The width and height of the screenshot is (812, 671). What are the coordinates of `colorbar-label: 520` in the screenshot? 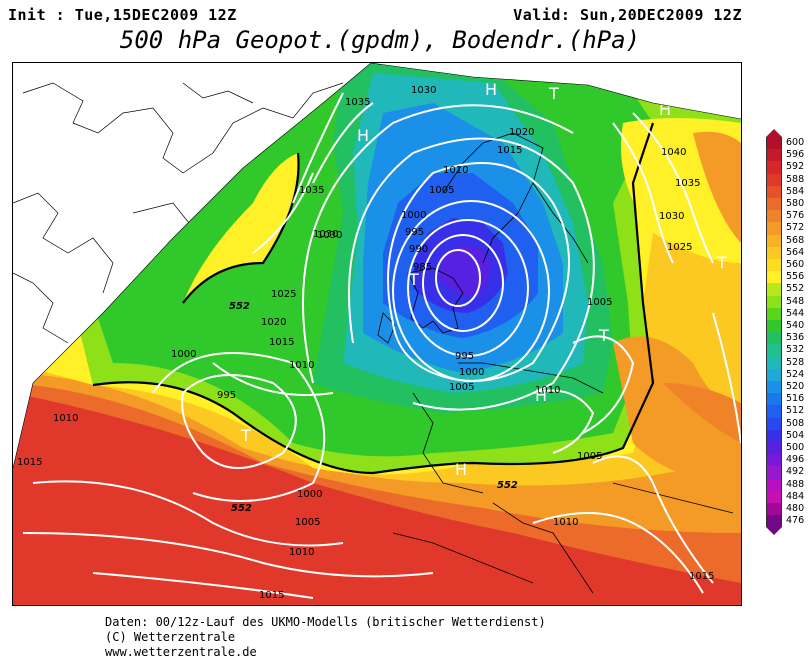 It's located at (795, 386).